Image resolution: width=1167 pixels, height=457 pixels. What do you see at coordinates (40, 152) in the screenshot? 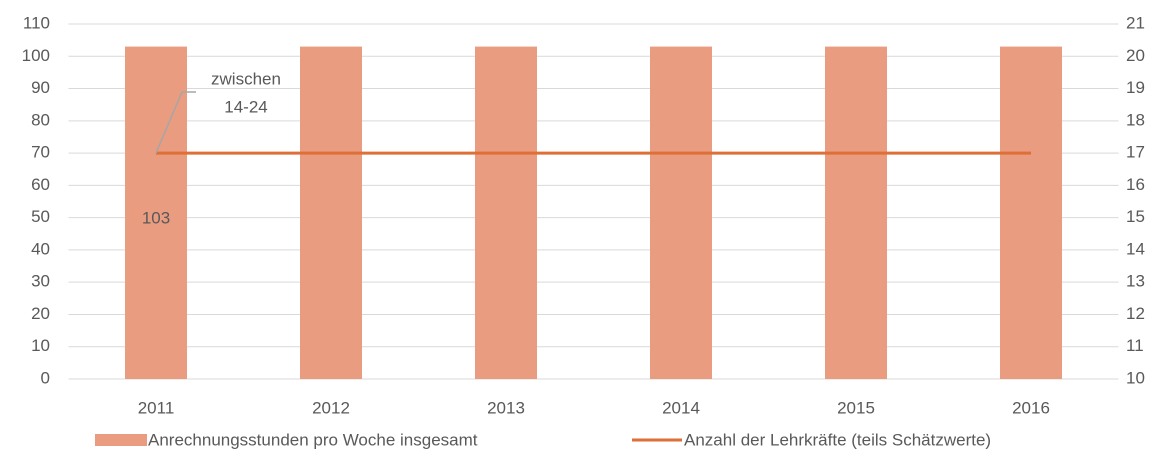
I see `y-tick-label: 70` at bounding box center [40, 152].